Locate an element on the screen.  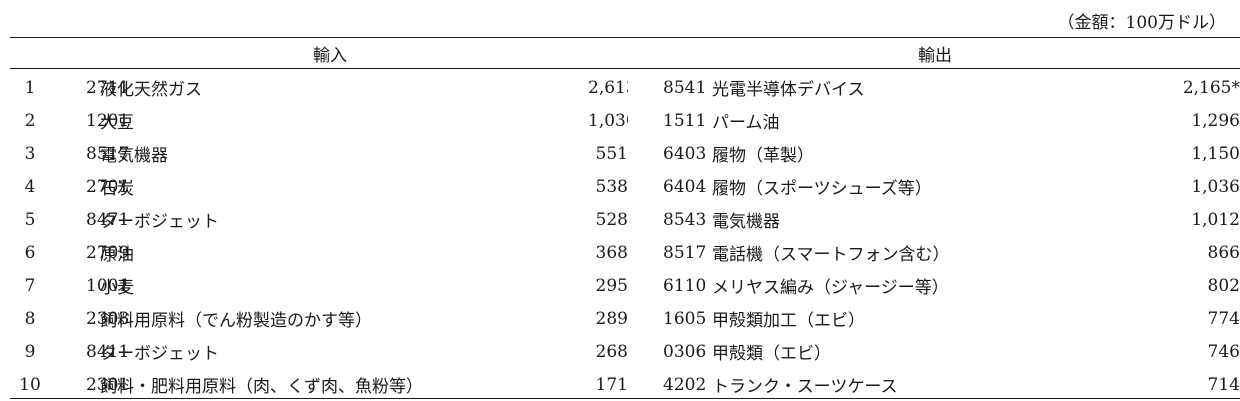
import-code: 8517 is located at coordinates (108, 153).